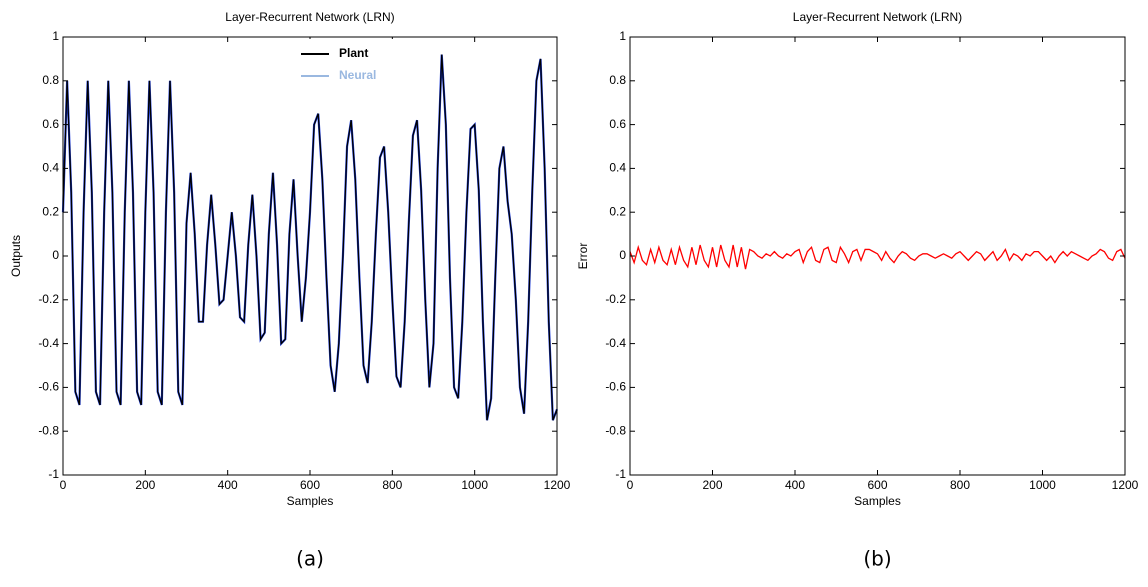 The width and height of the screenshot is (1148, 587). I want to click on y-axis-label: Error, so click(583, 256).